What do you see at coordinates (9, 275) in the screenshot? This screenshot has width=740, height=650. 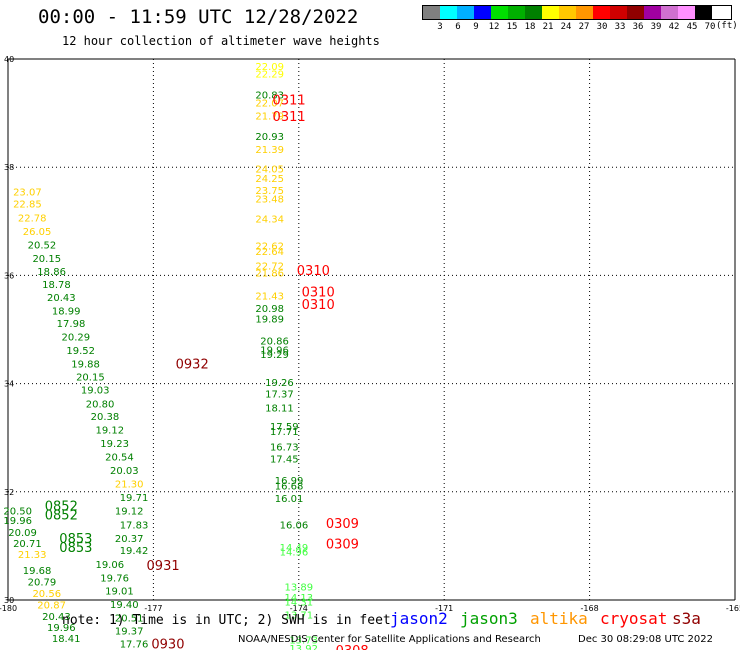 I see `y-tick-label: 36` at bounding box center [9, 275].